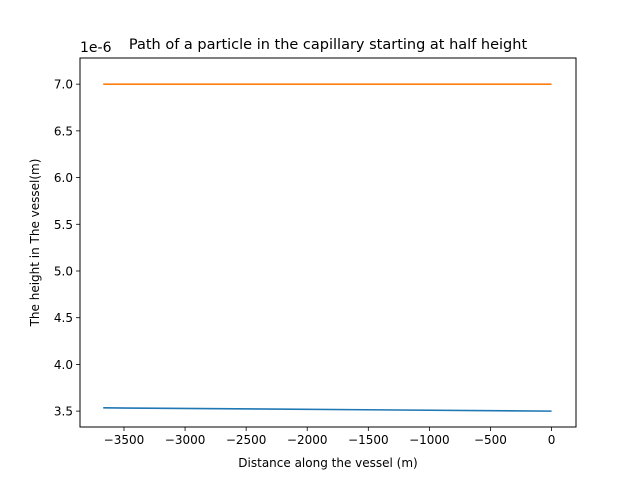 The height and width of the screenshot is (480, 640). Describe the element at coordinates (63, 412) in the screenshot. I see `y-tick-label: 3.5` at that location.